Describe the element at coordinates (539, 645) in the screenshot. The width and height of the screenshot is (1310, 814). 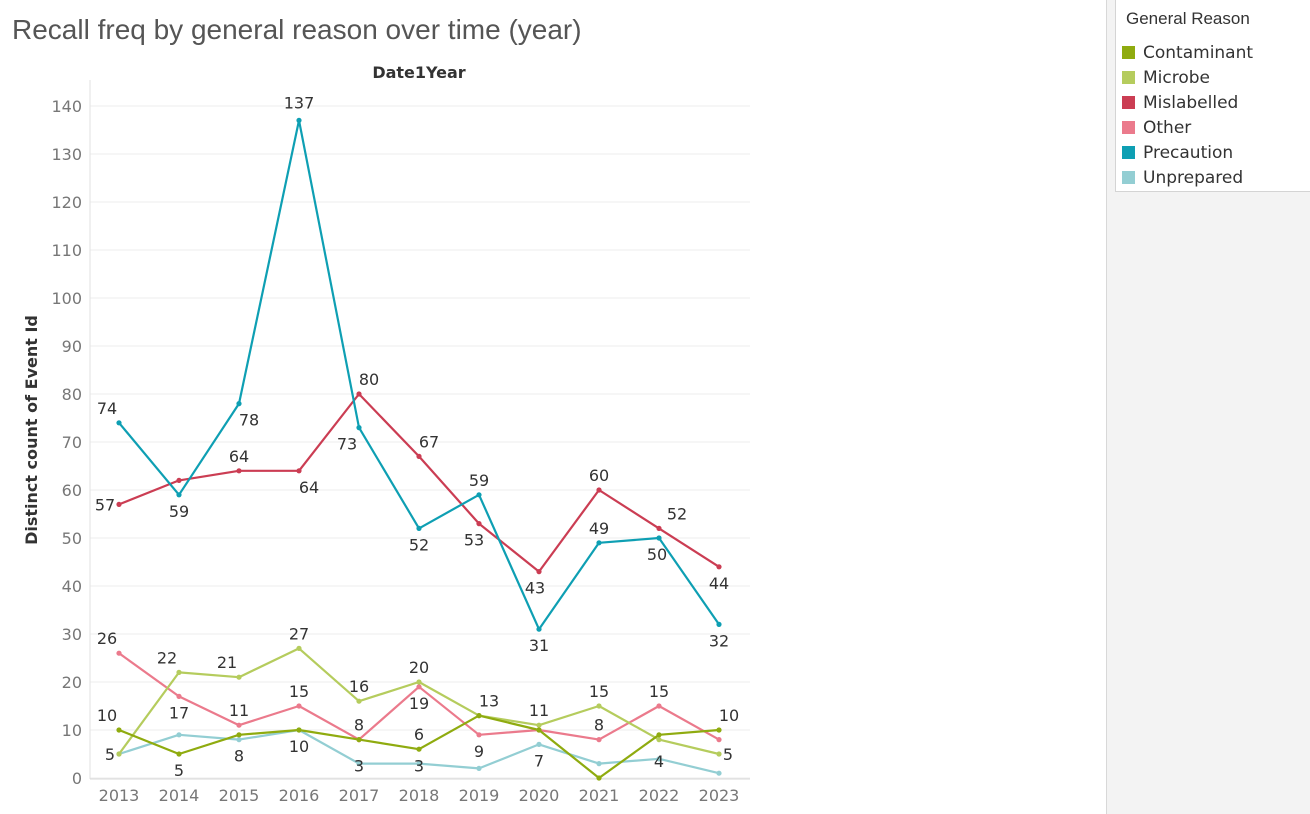
I see `data-label: 31` at that location.